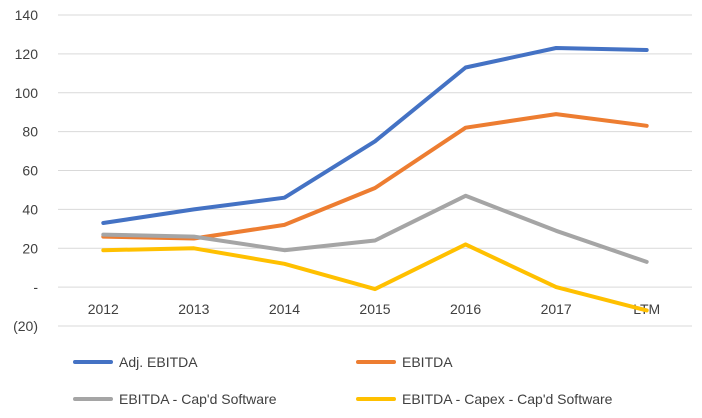  What do you see at coordinates (507, 399) in the screenshot?
I see `legend-label: EBITDA - Capex - Cap'd Software` at bounding box center [507, 399].